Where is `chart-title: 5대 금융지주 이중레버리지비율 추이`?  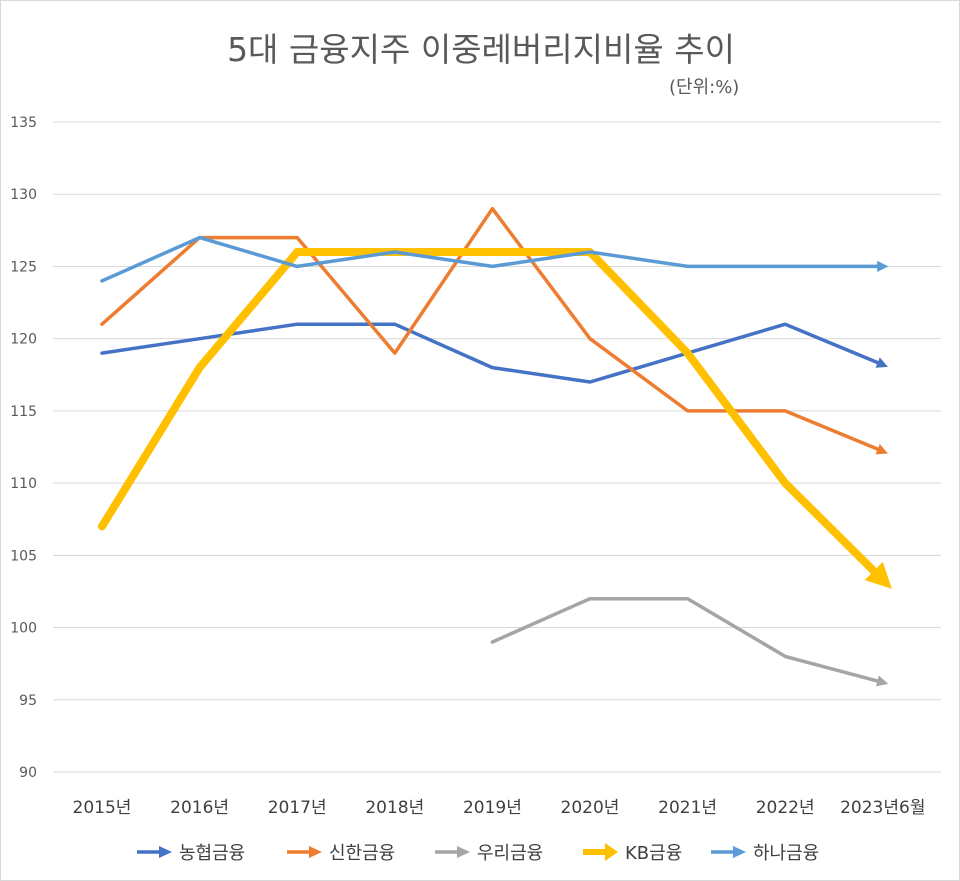 chart-title: 5대 금융지주 이중레버리지비율 추이 is located at coordinates (481, 49).